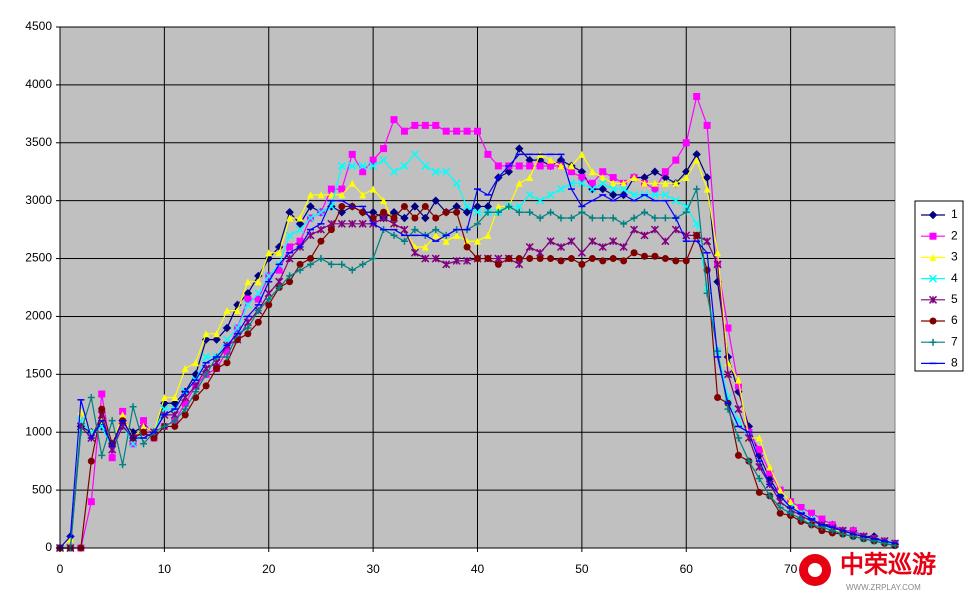  Describe the element at coordinates (954, 214) in the screenshot. I see `legend-label: 1` at that location.